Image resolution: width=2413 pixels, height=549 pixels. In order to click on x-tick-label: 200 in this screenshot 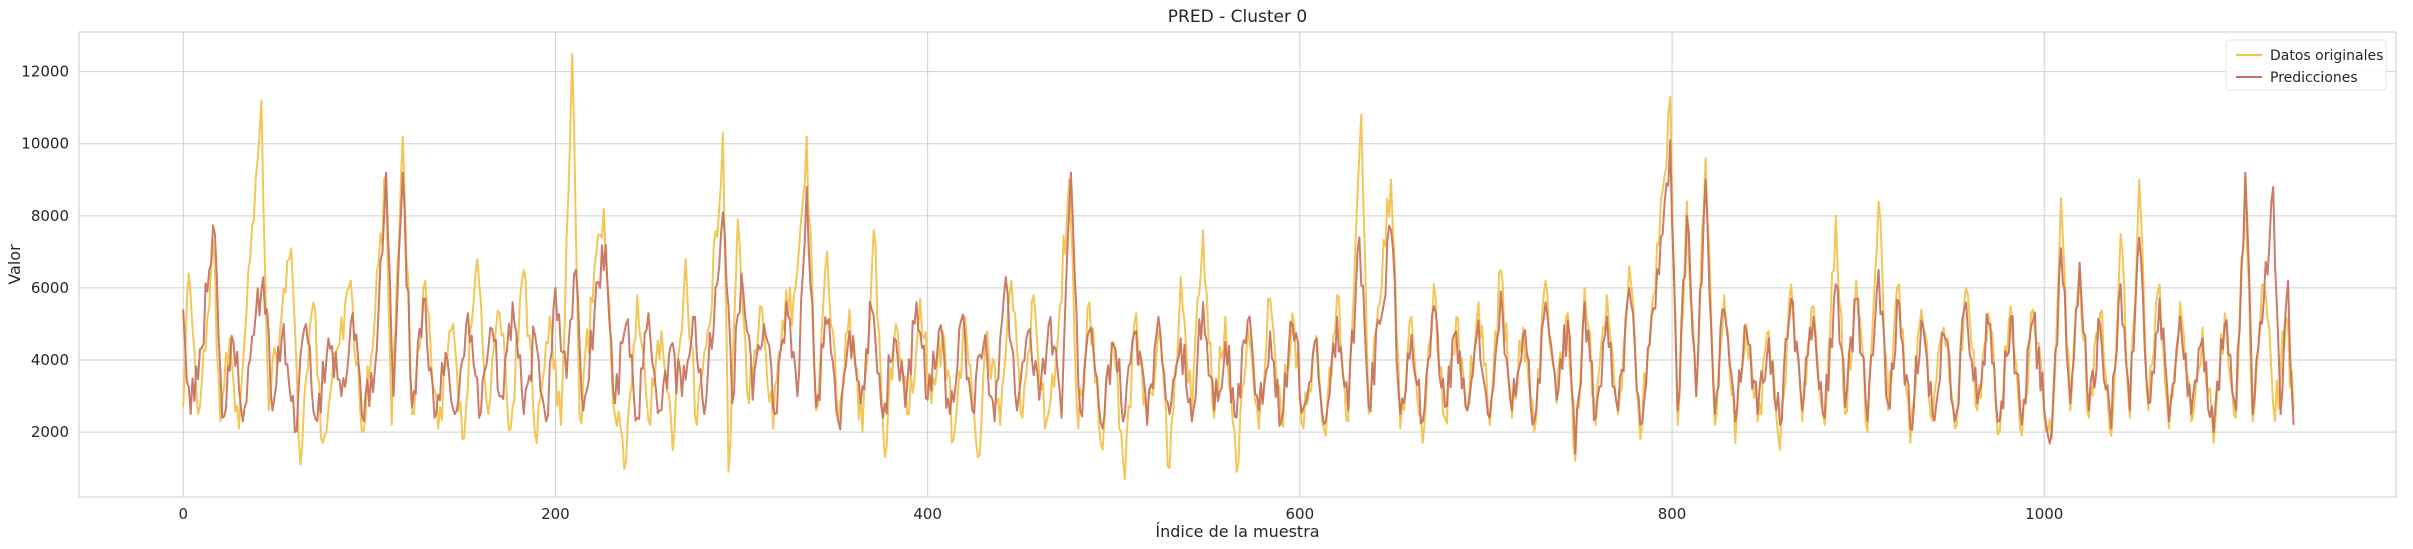, I will do `click(555, 514)`.